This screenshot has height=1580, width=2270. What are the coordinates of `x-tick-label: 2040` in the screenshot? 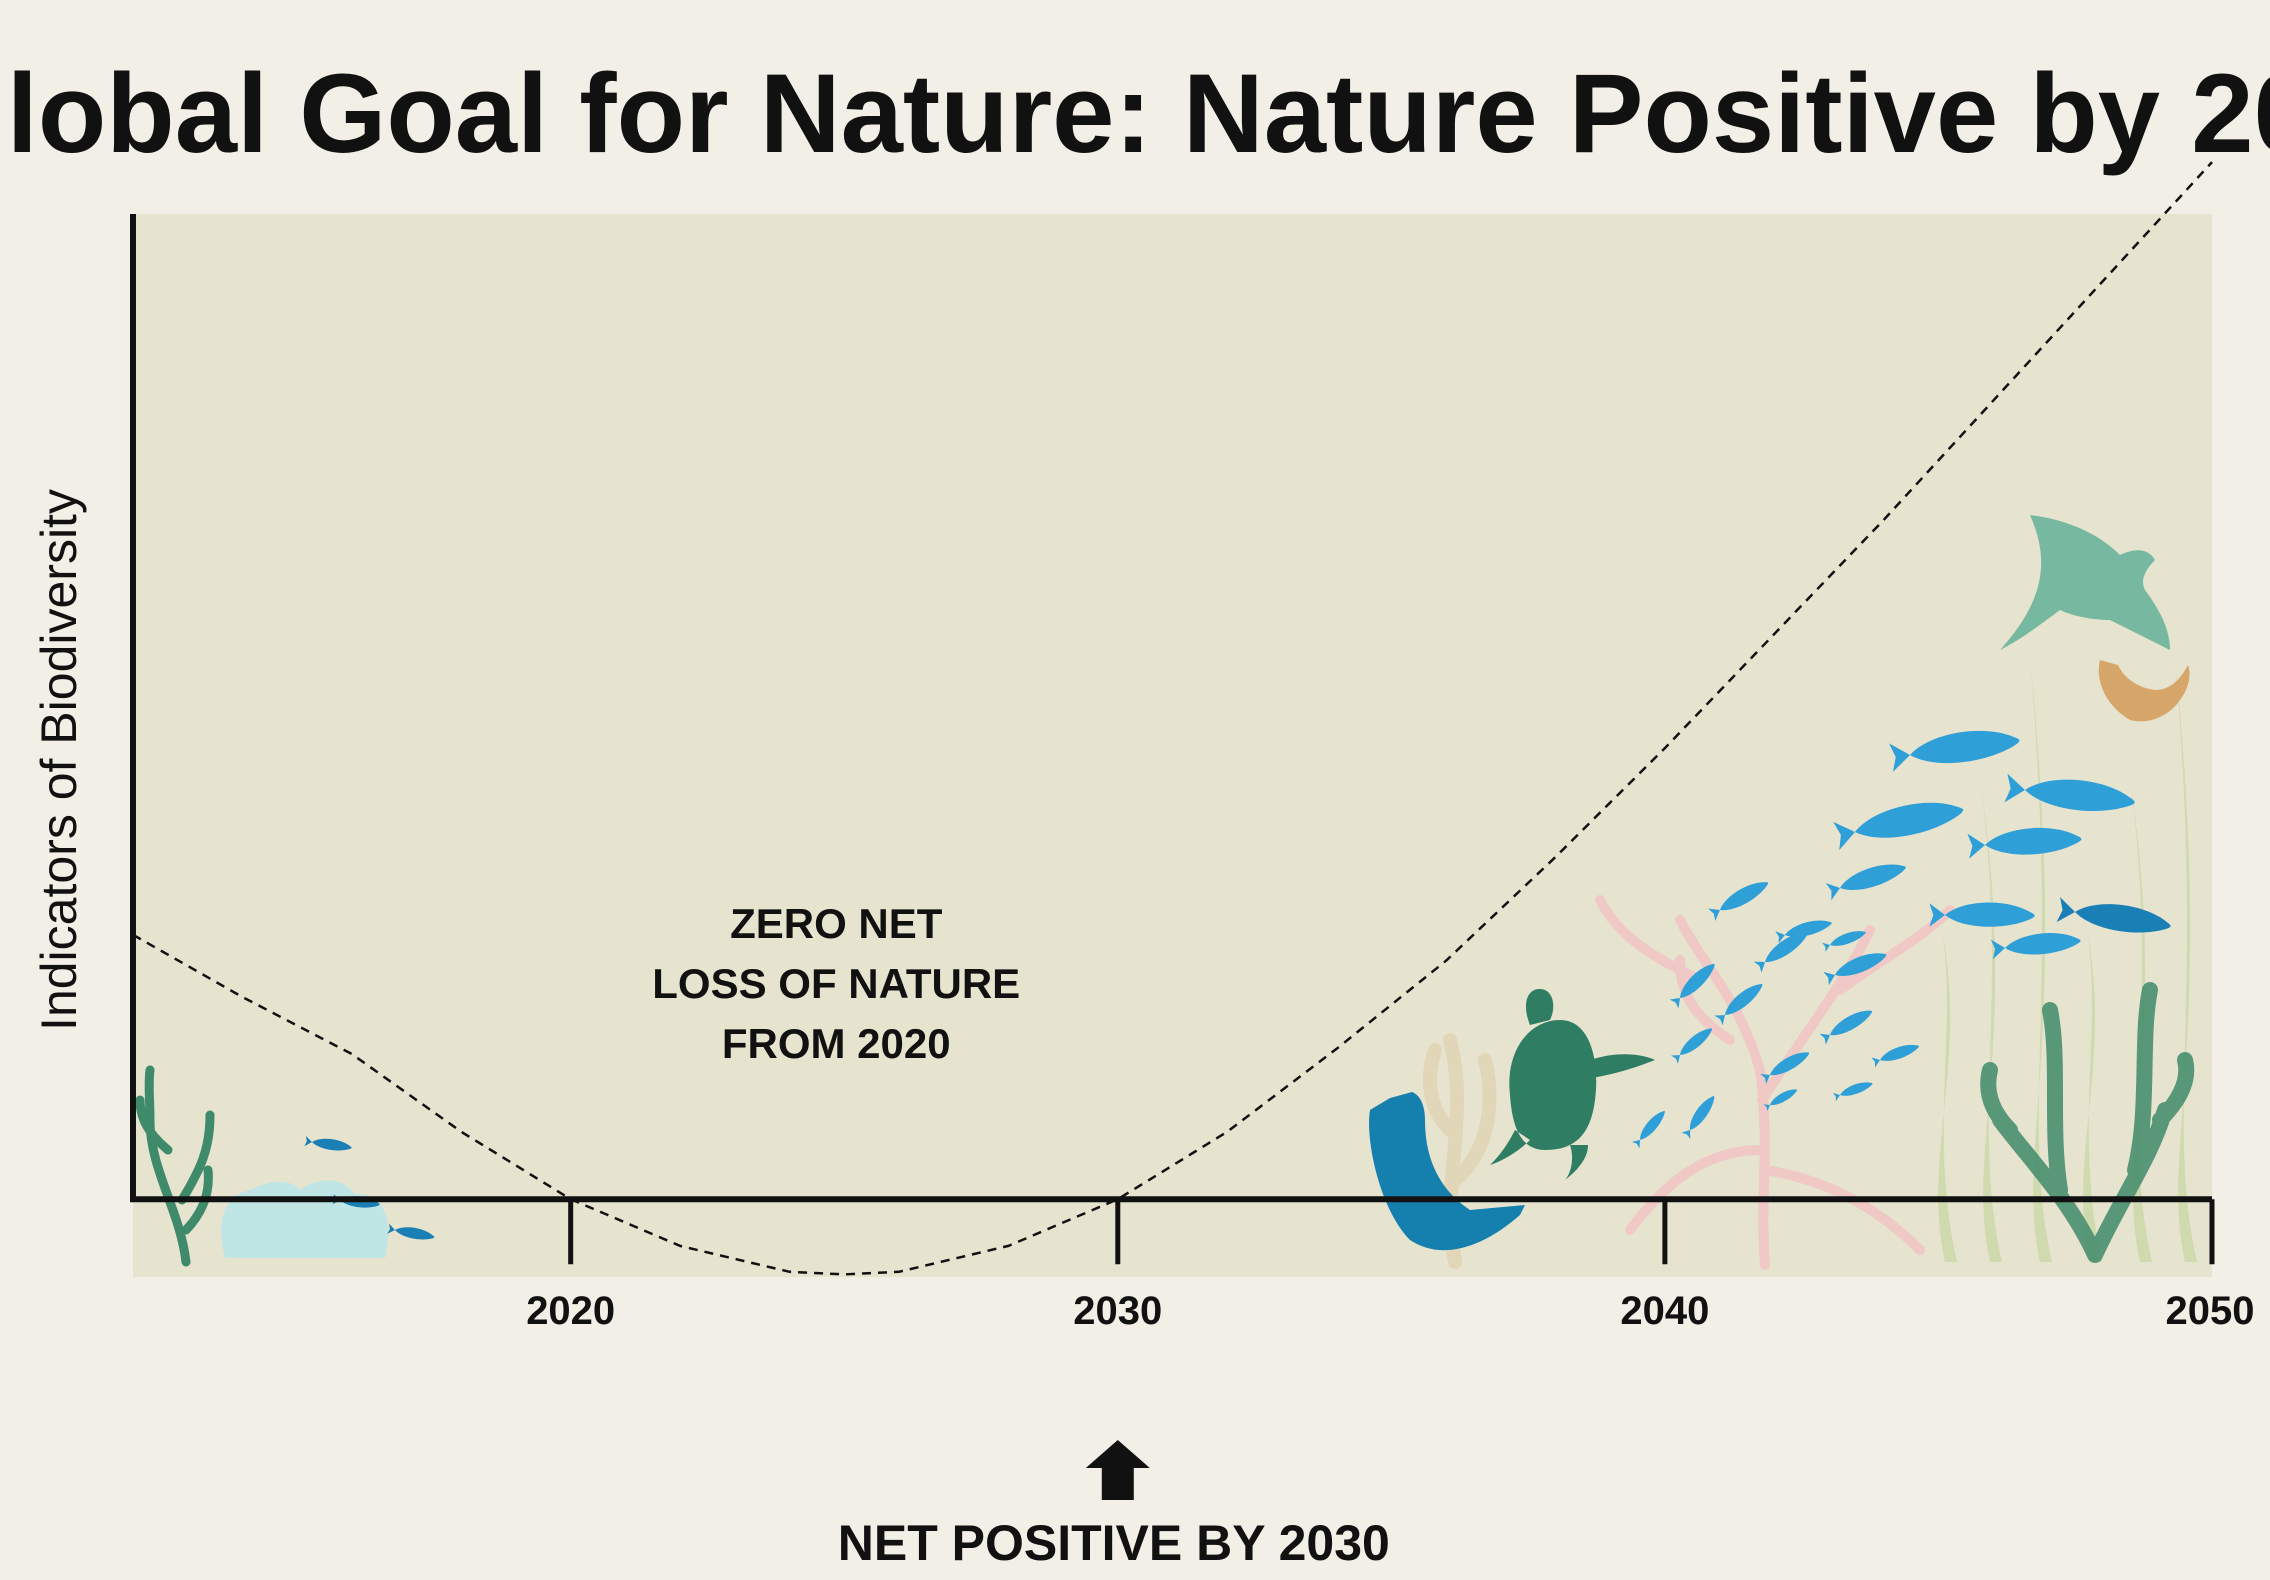 It's located at (1664, 1311).